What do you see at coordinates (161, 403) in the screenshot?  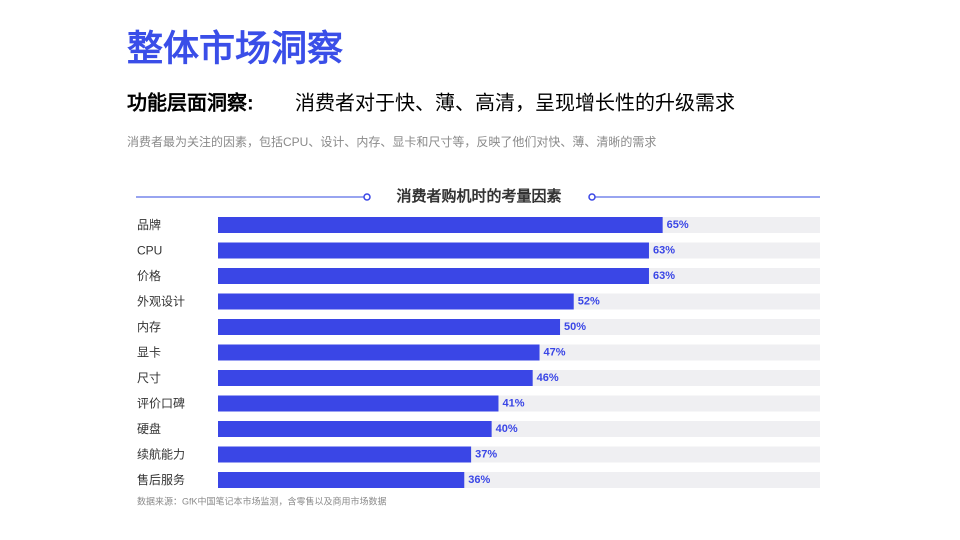 I see `category-label: 评价口碑` at bounding box center [161, 403].